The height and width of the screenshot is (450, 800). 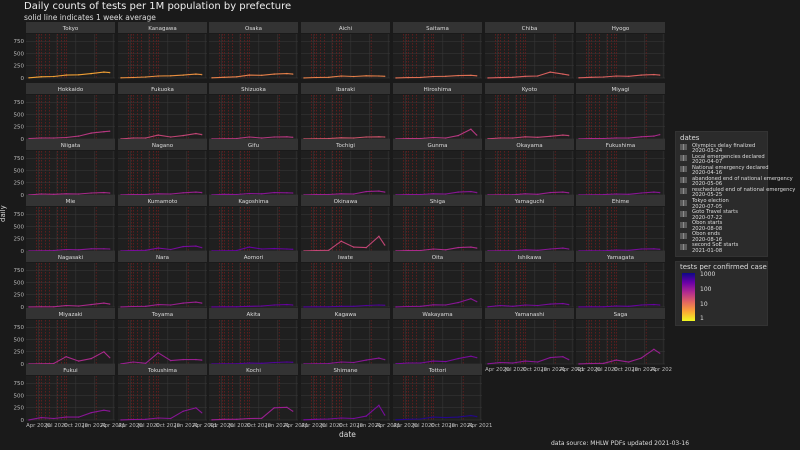 I want to click on facet-label: Niigata, so click(x=71, y=146).